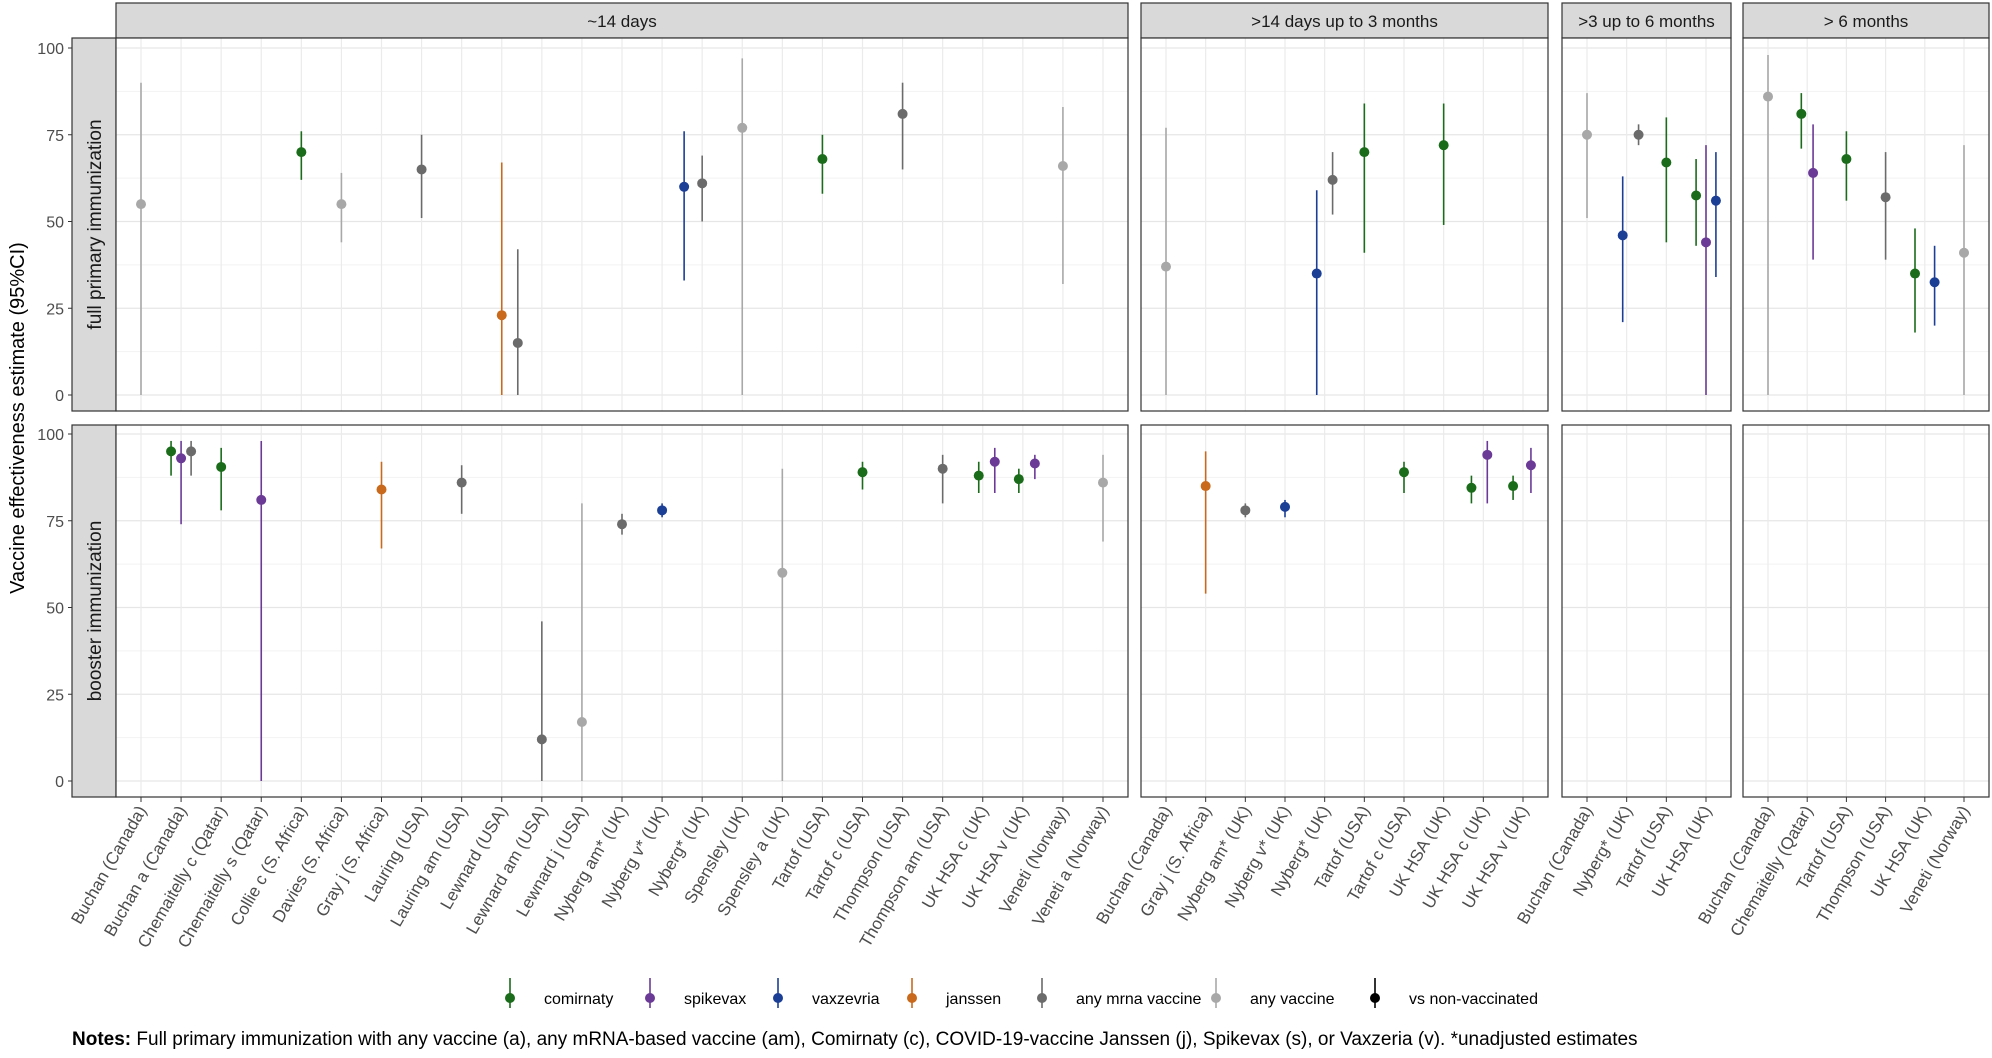  What do you see at coordinates (55, 309) in the screenshot?
I see `y-tick-label: 25` at bounding box center [55, 309].